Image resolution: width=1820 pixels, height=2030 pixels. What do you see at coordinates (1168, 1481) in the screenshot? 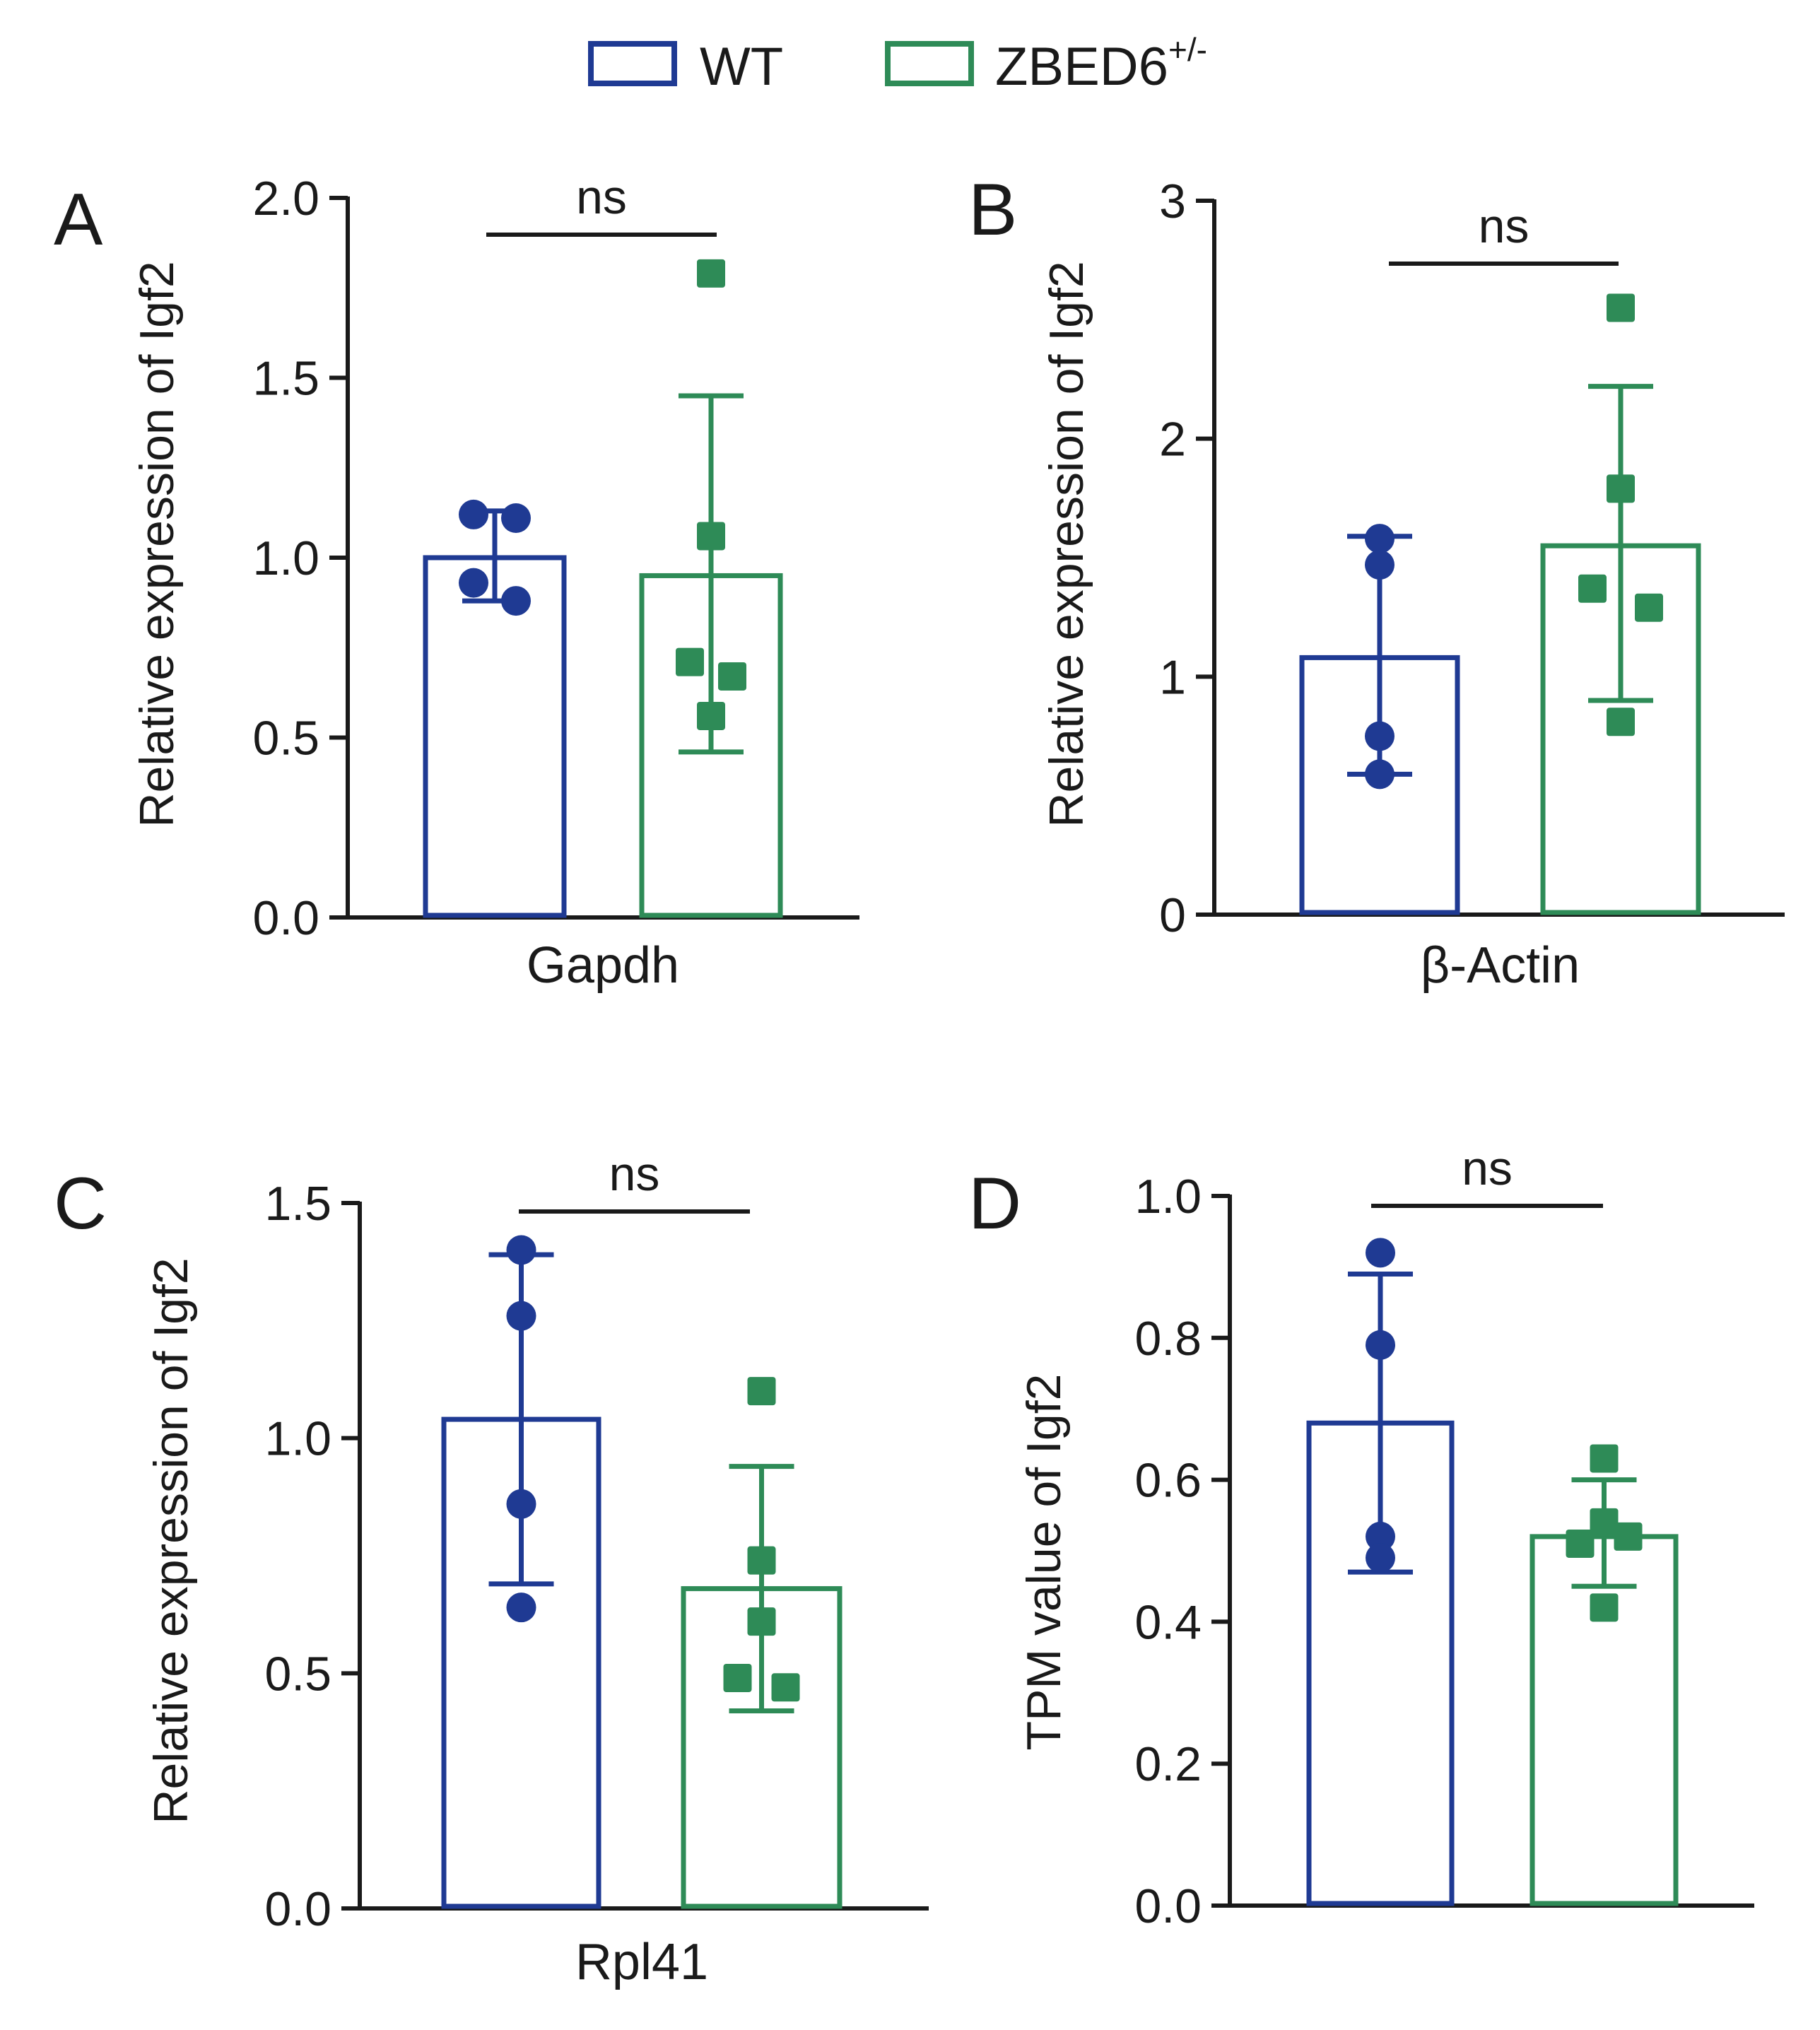
I see `y-tick-label: 0.6` at bounding box center [1168, 1481].